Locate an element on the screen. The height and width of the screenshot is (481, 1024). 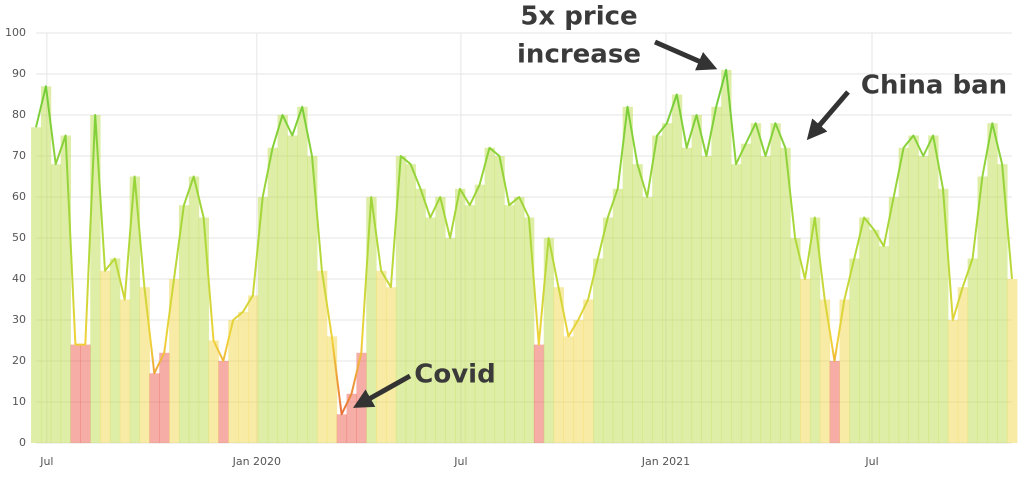
y-tick-label: 60 is located at coordinates (19, 196).